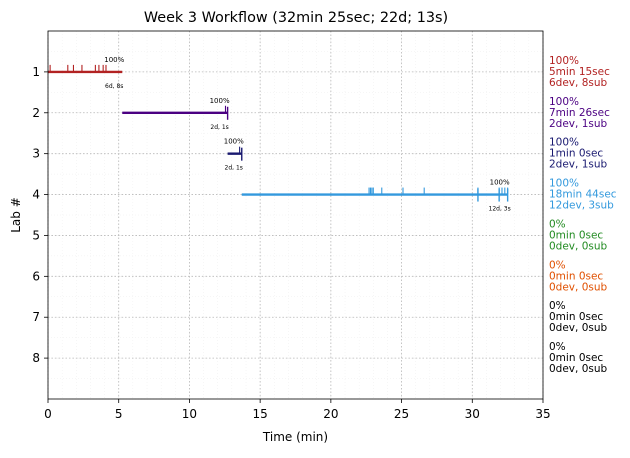 The image size is (630, 458). I want to click on lab-2-summary-line: 2dev, 1sub, so click(578, 124).